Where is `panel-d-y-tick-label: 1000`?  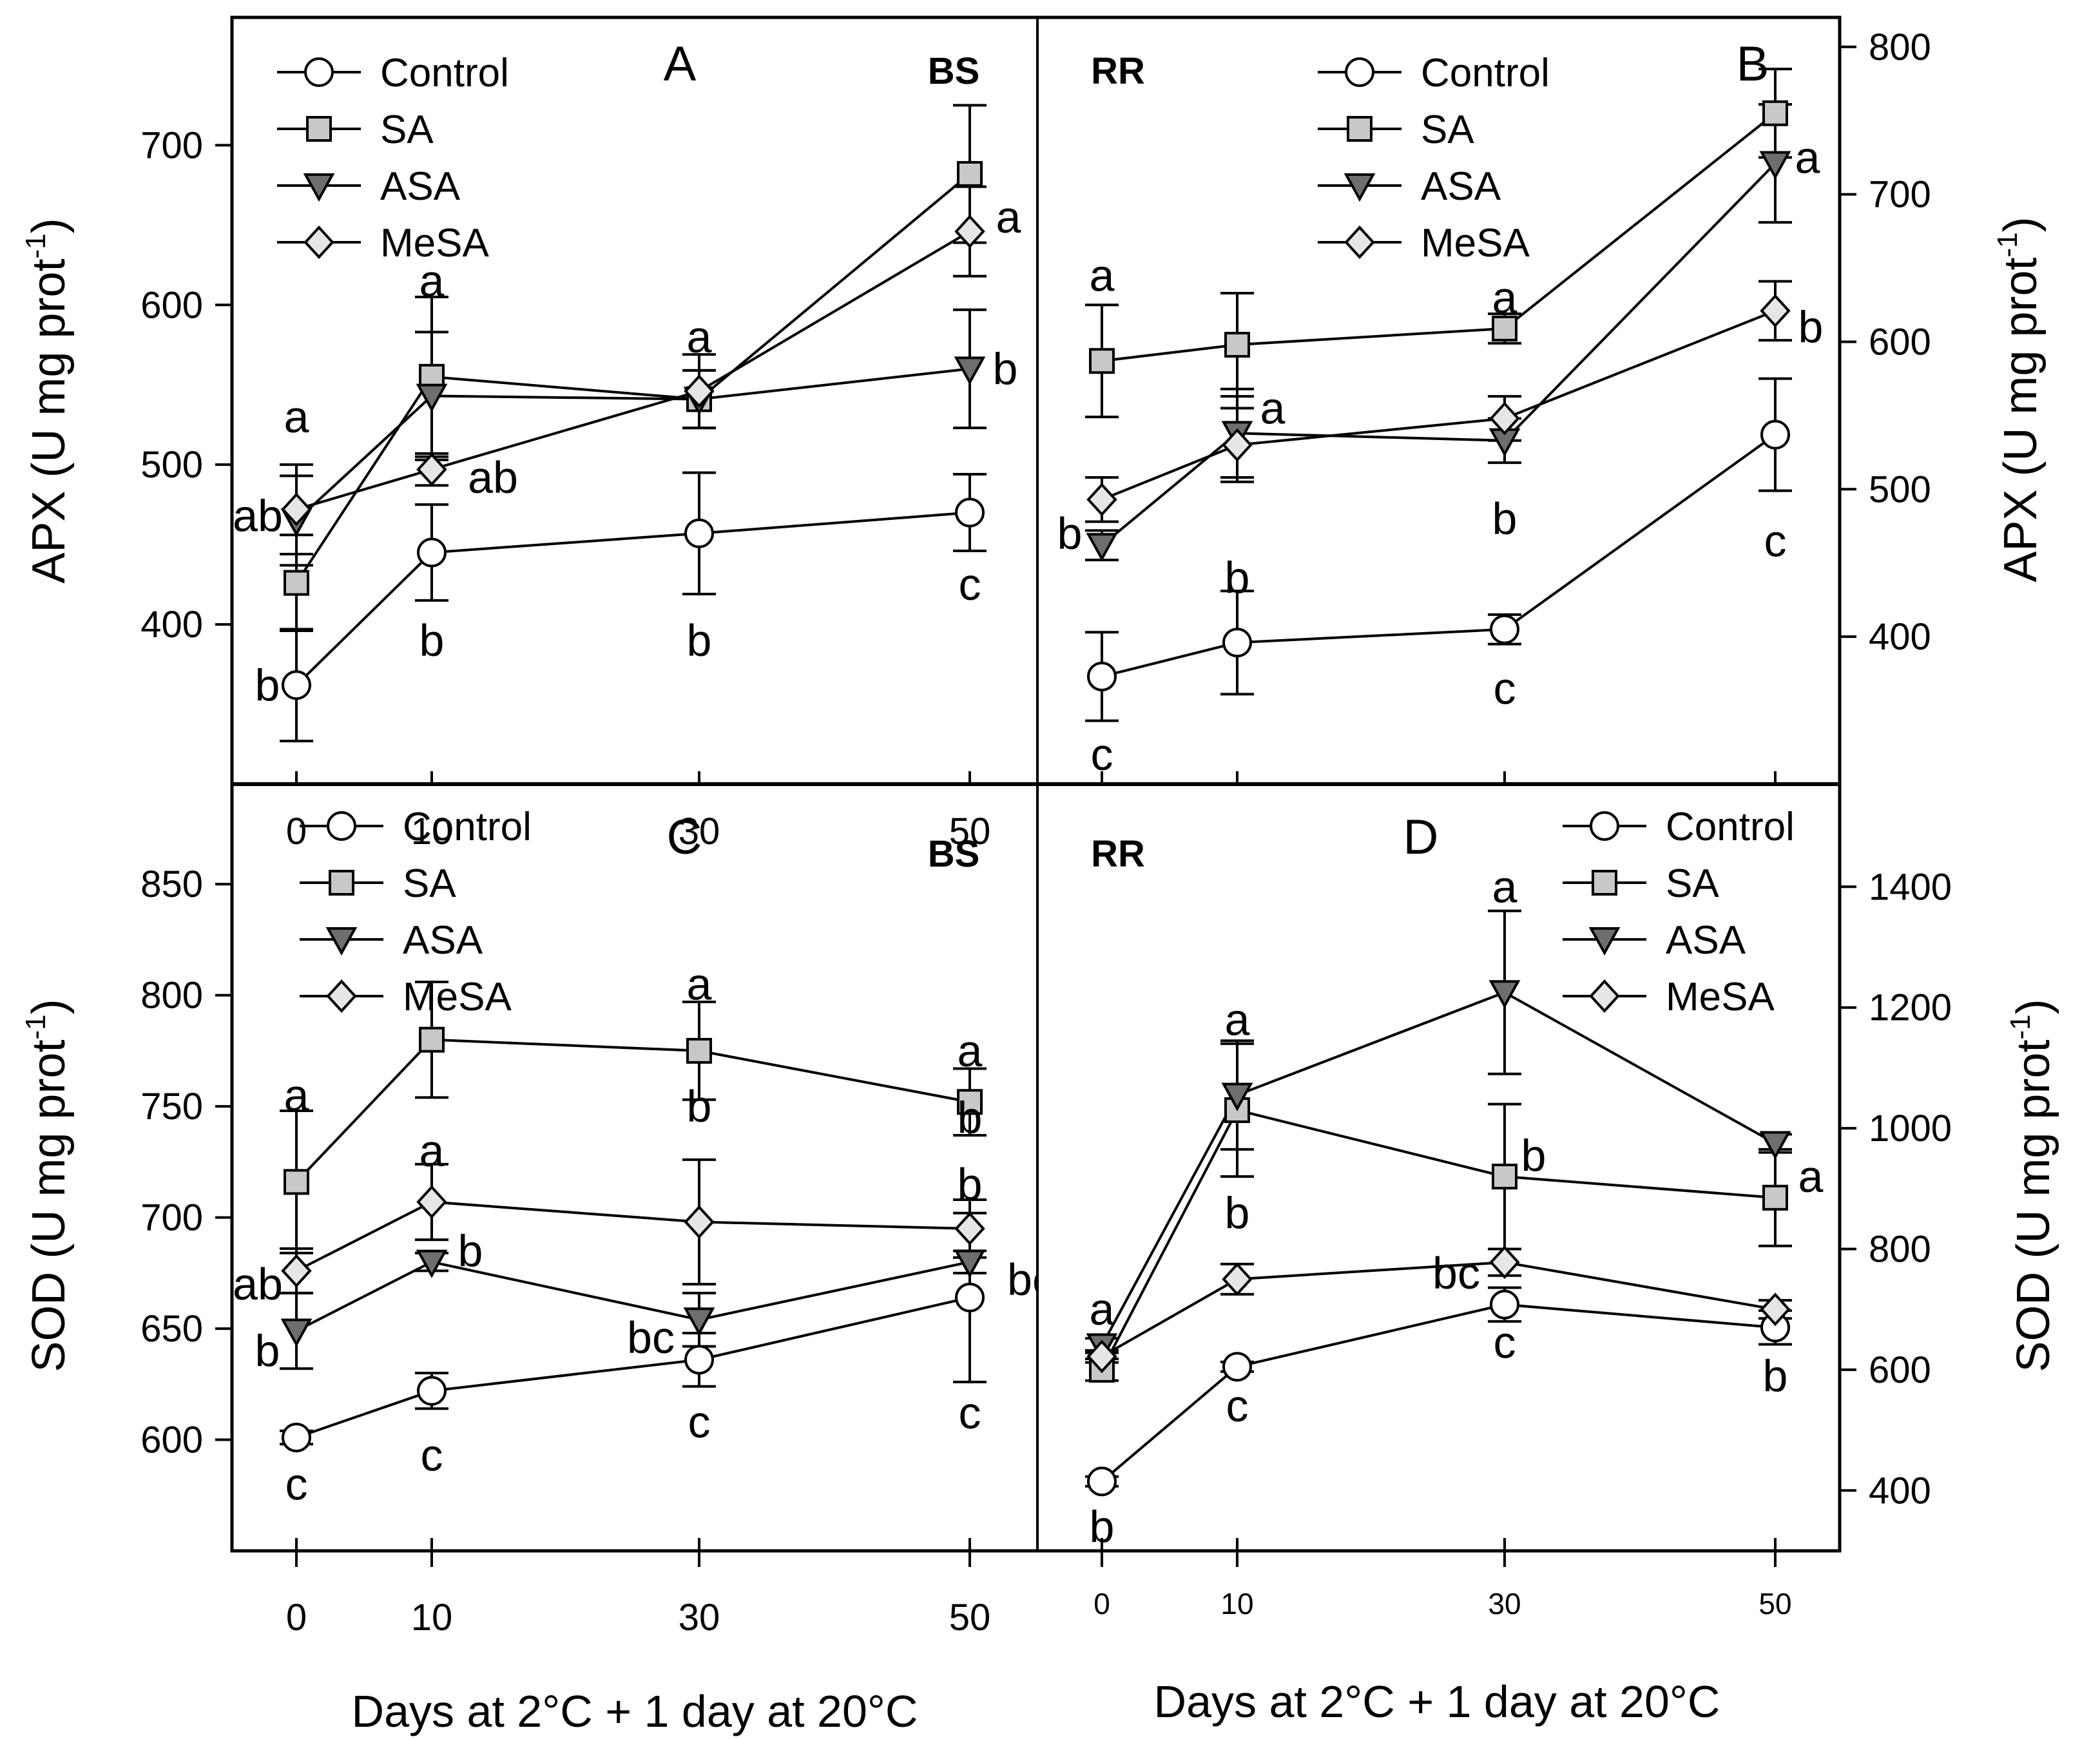 panel-d-y-tick-label: 1000 is located at coordinates (1910, 1128).